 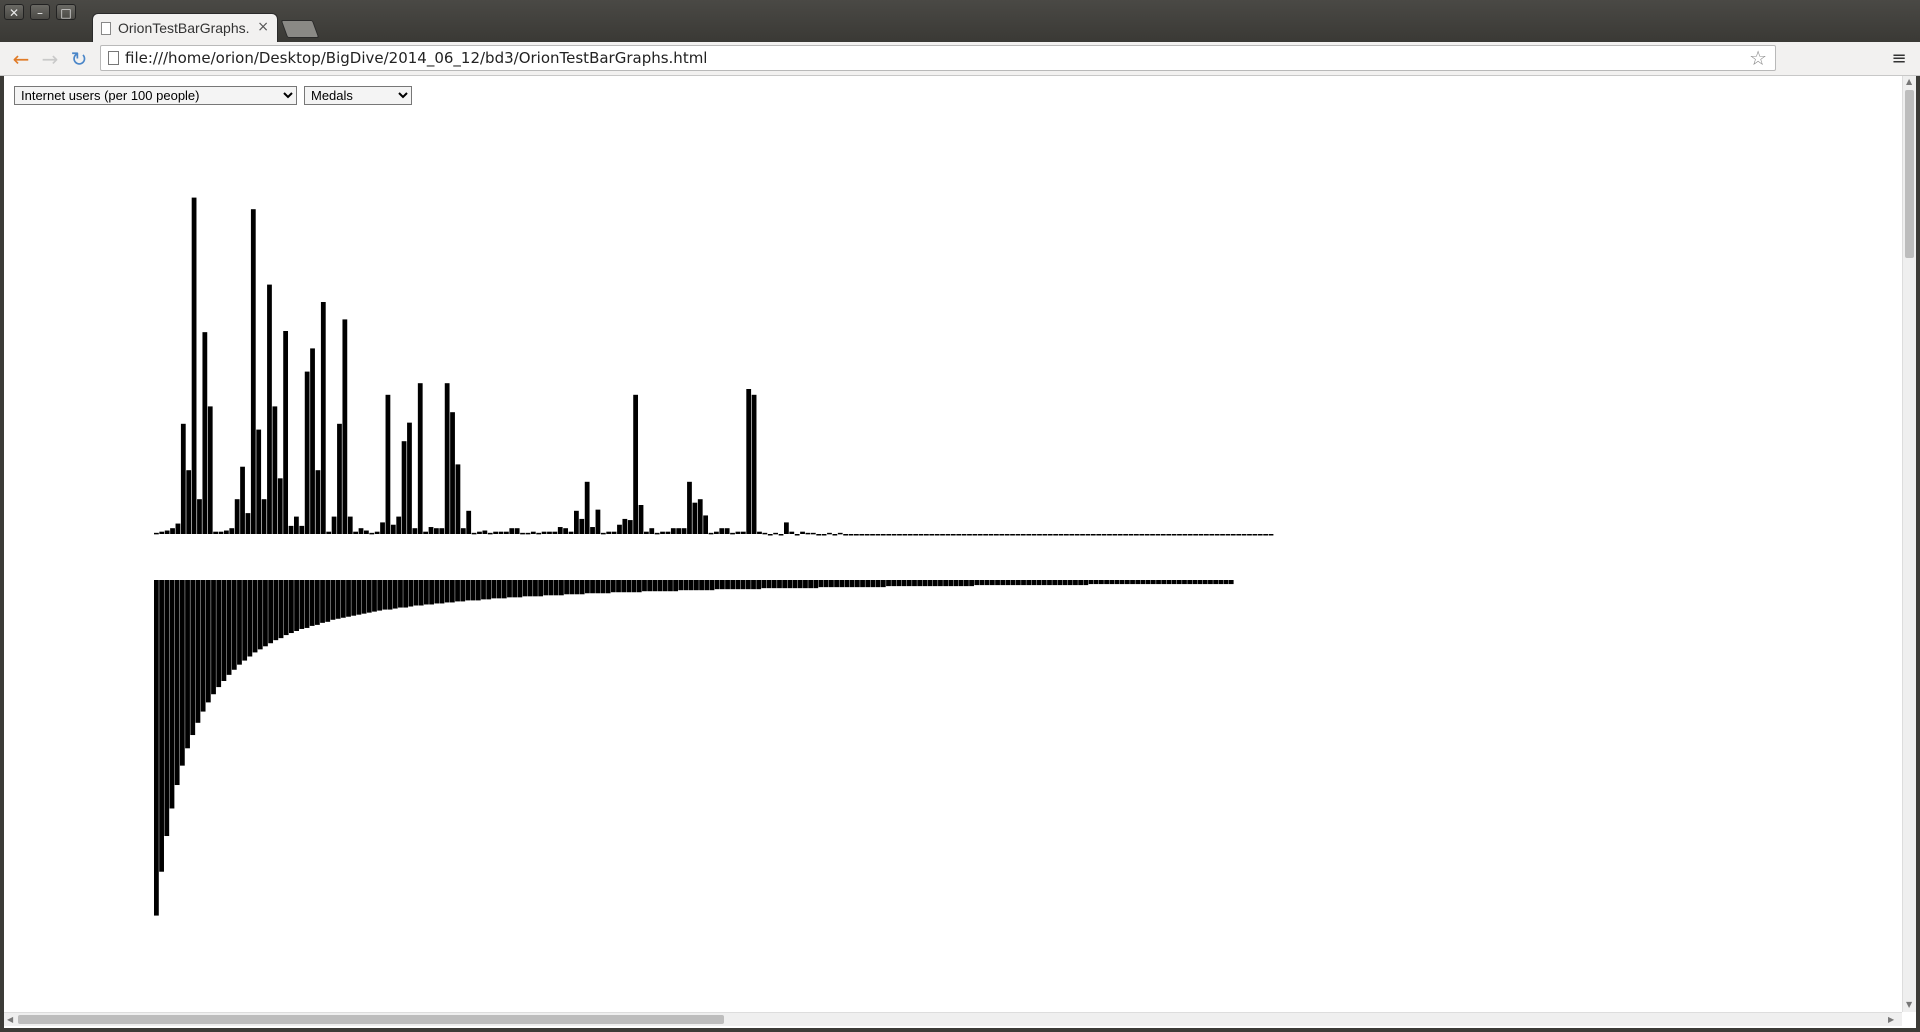 I want to click on scroll-right-icon: ▶, so click(x=1891, y=1019).